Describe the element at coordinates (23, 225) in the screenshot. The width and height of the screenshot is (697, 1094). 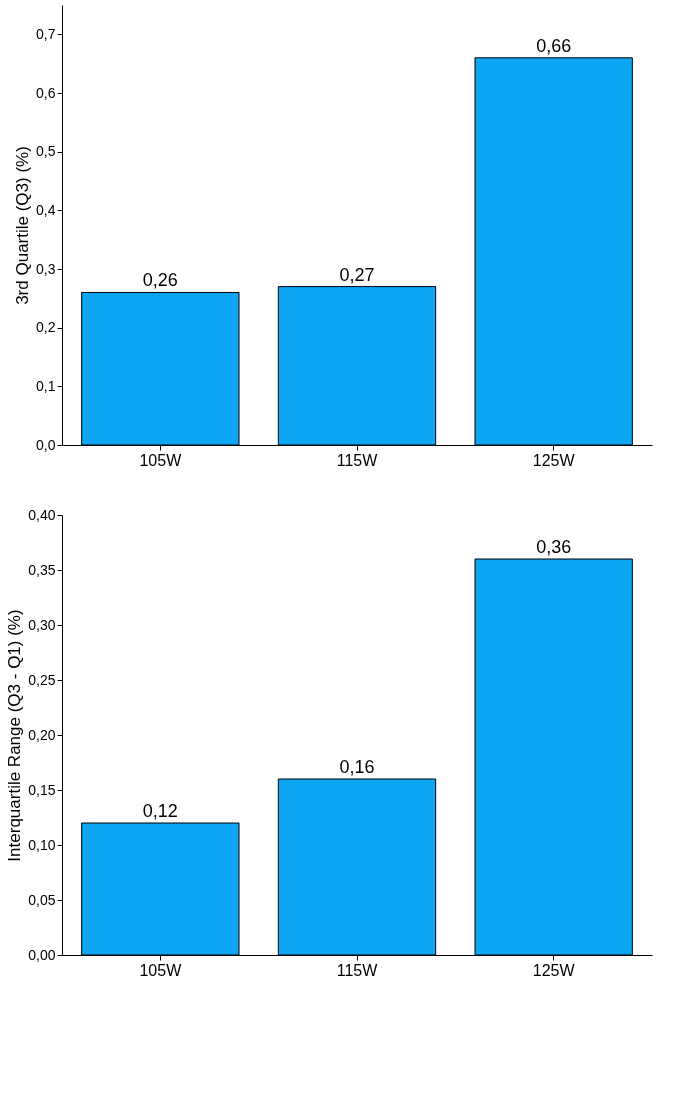
I see `y-axis-title: 3rd Quartile (Q3) (%)` at that location.